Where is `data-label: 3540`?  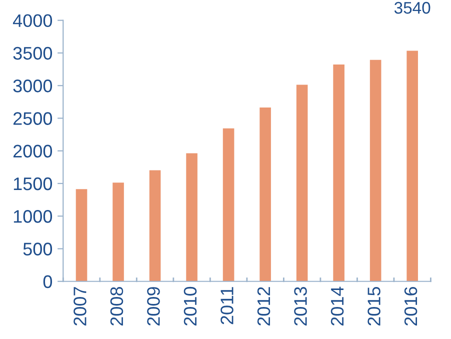 data-label: 3540 is located at coordinates (412, 8).